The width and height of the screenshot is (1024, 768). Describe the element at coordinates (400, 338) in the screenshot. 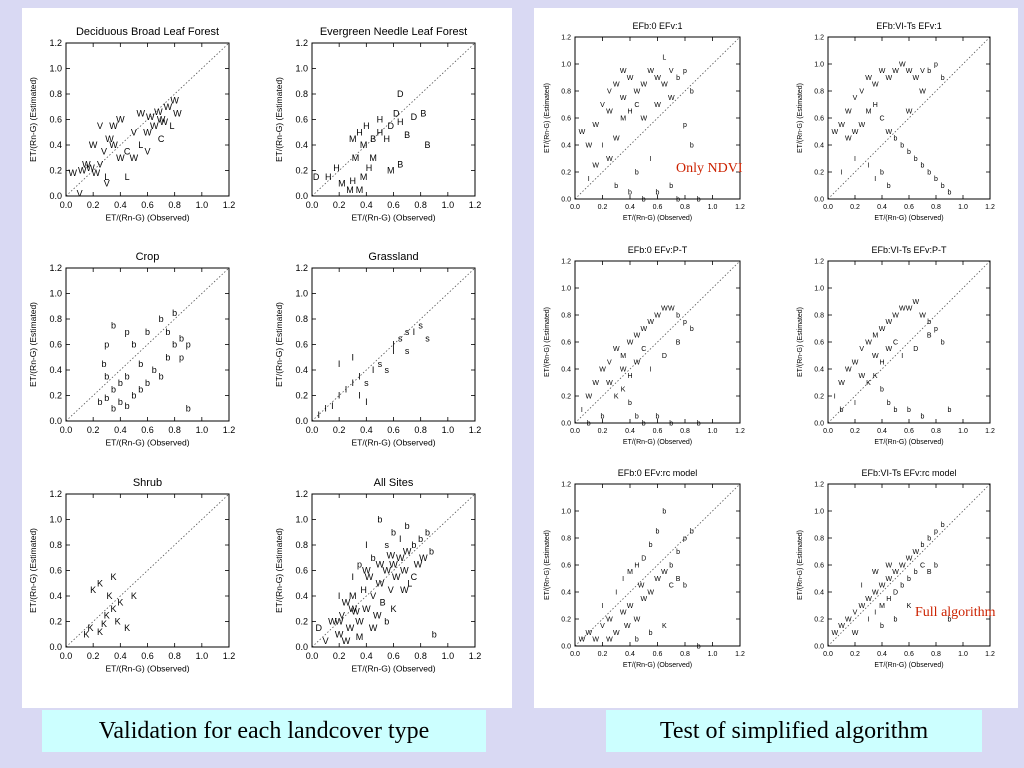

I see `data-point: s` at that location.